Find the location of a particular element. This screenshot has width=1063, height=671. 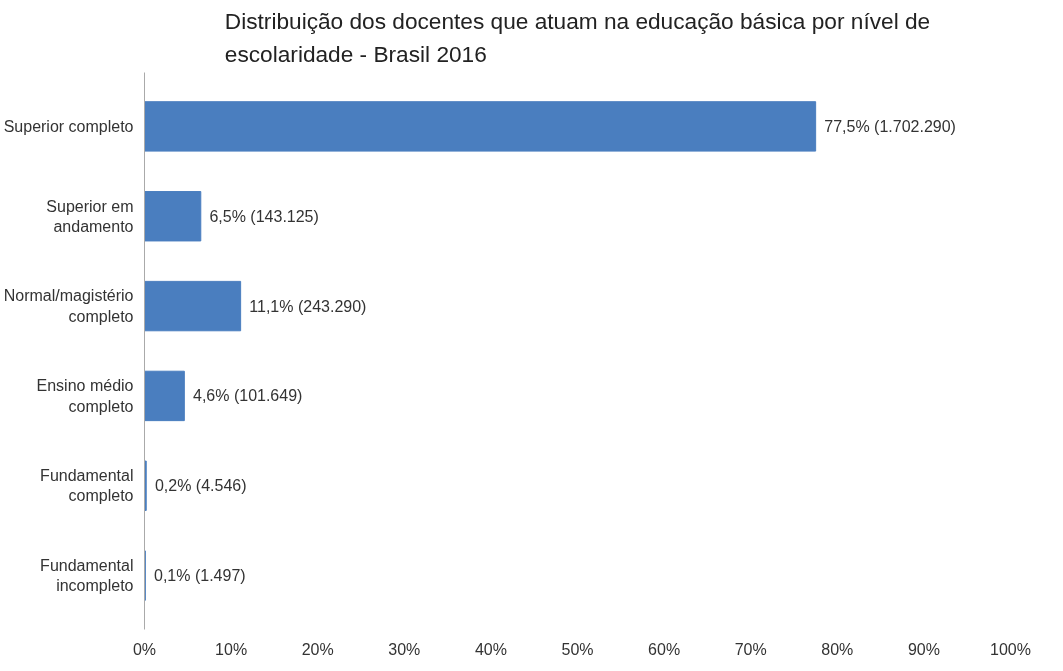

y-tick-label: Fundamental completo is located at coordinates (87, 486).